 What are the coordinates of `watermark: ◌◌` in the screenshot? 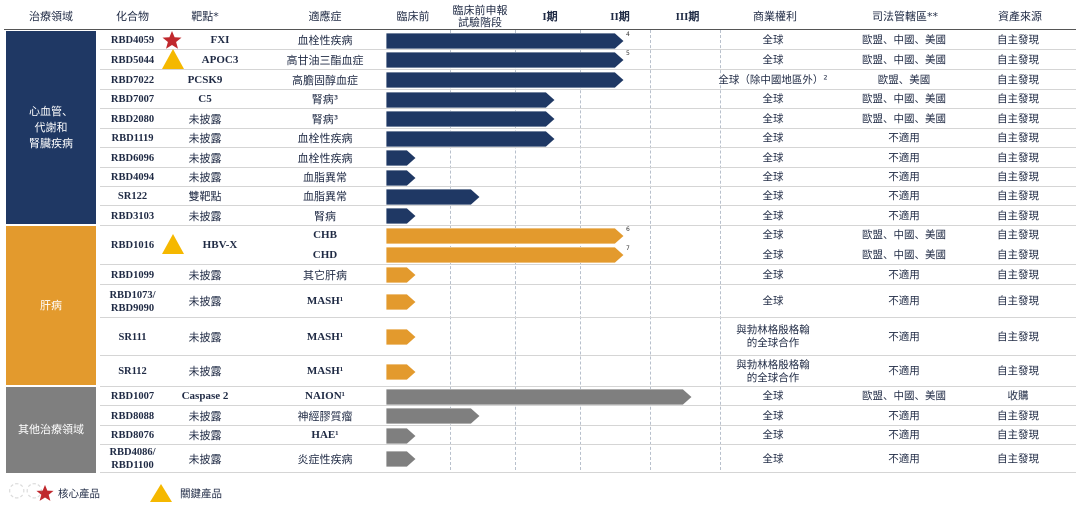 It's located at (25, 489).